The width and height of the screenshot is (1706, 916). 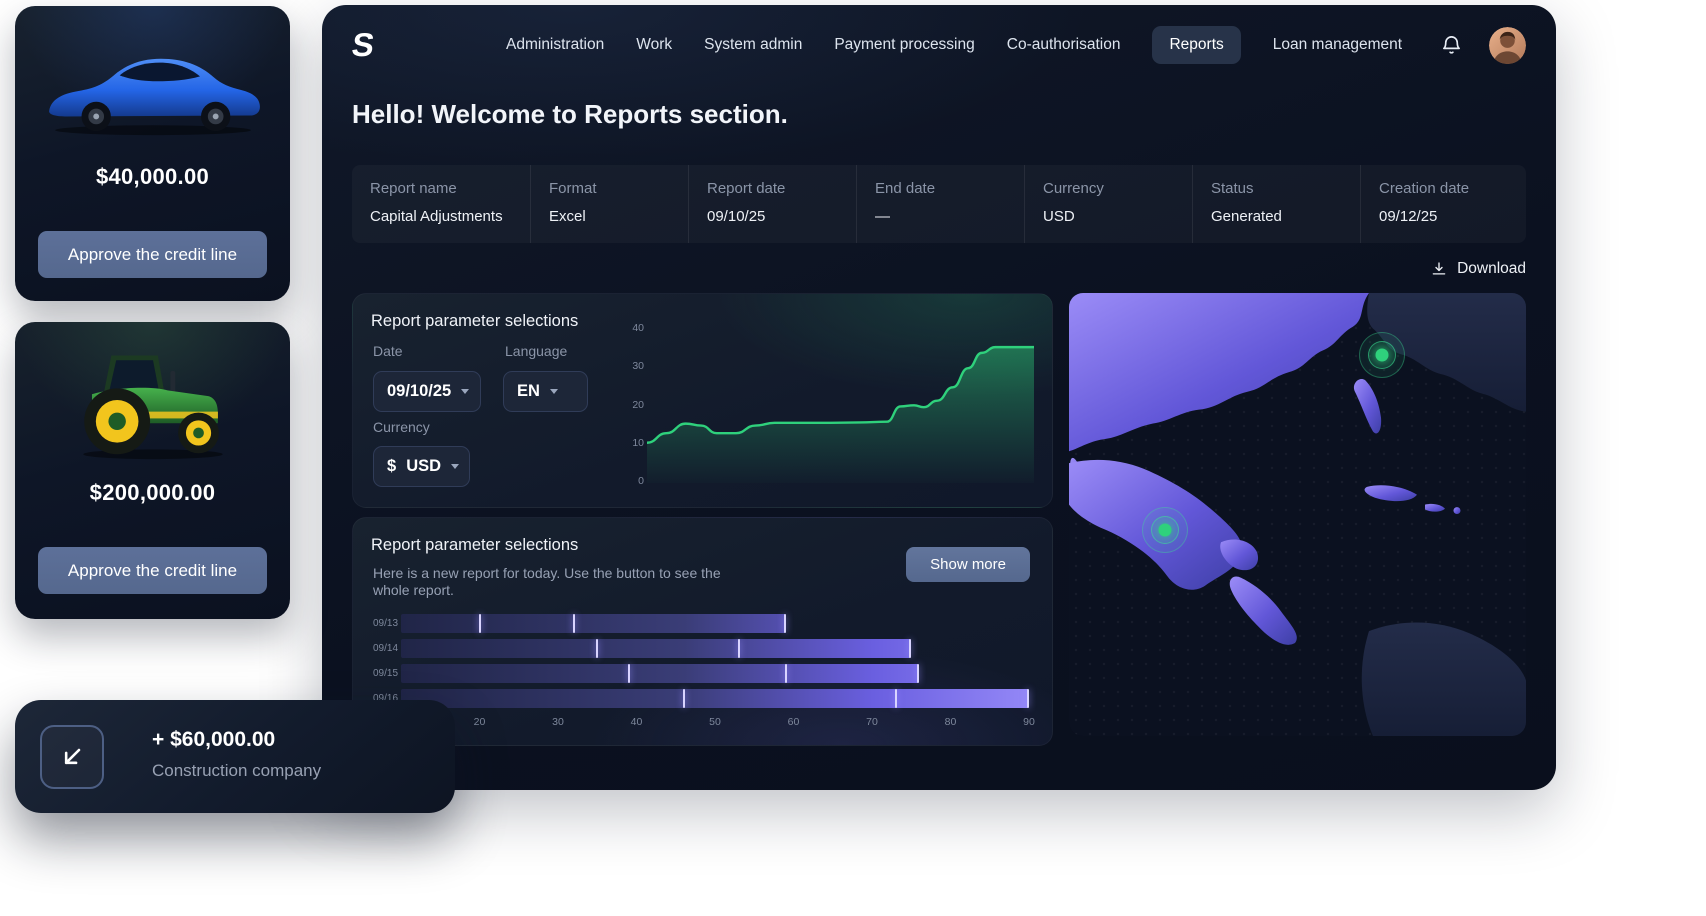 I want to click on x-tick: 20, so click(x=479, y=722).